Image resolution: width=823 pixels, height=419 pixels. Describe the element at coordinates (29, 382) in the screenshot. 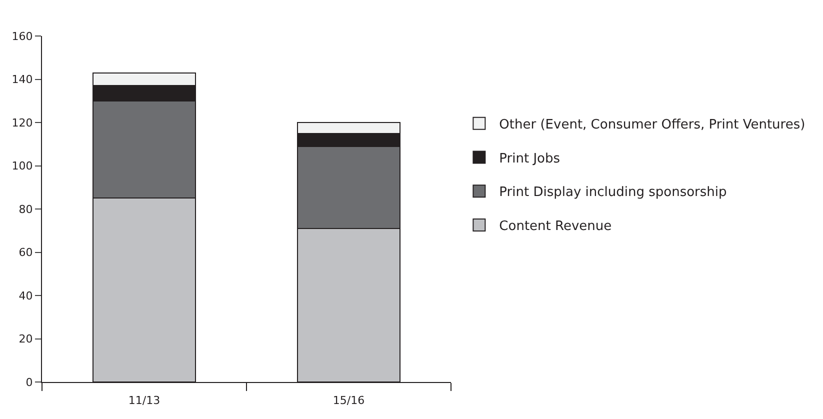

I see `y-tick-label: 0` at that location.